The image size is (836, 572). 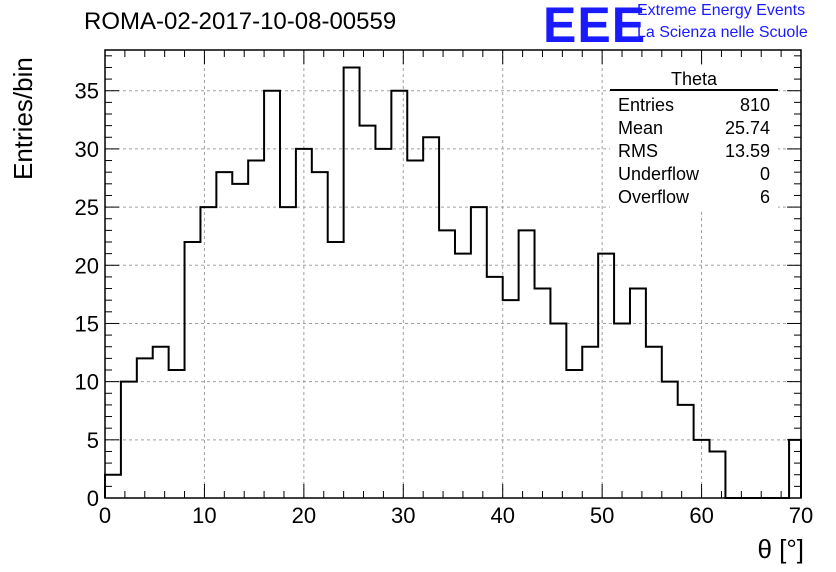 What do you see at coordinates (747, 128) in the screenshot?
I see `stats-value: 25.74` at bounding box center [747, 128].